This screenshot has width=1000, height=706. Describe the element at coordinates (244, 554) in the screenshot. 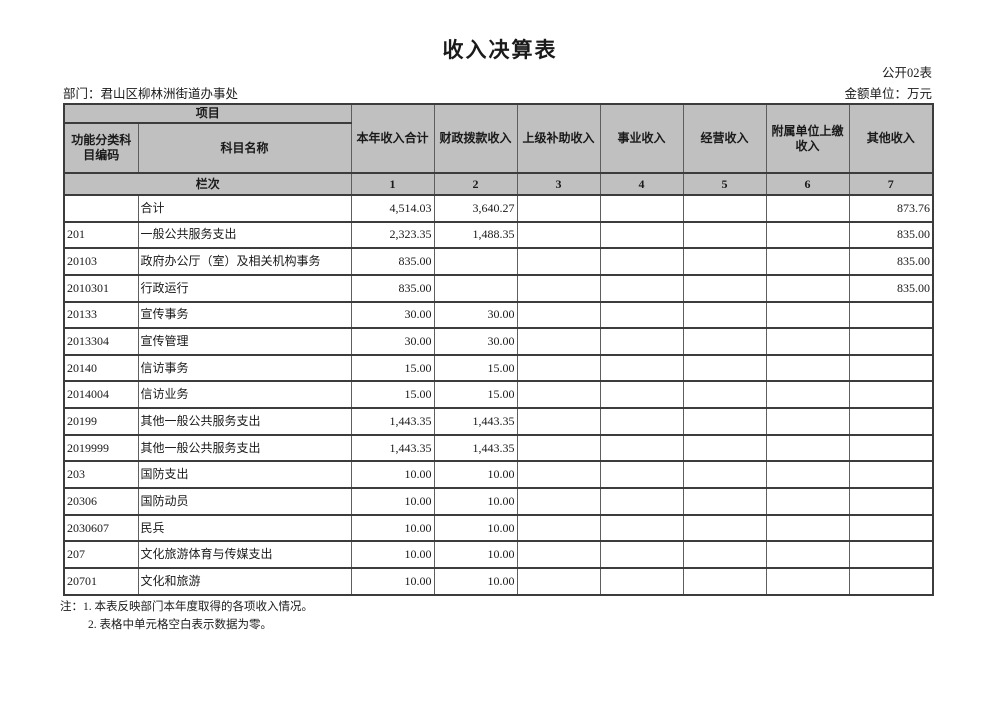

I see `name-cell: 文化旅游体育与传媒支出` at that location.